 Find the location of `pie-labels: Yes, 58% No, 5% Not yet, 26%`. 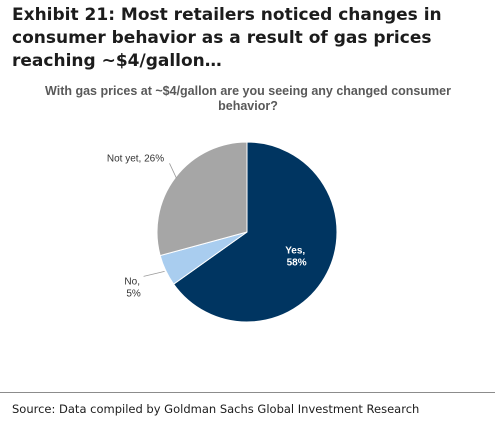

pie-labels: Yes, 58% No, 5% Not yet, 26% is located at coordinates (207, 226).